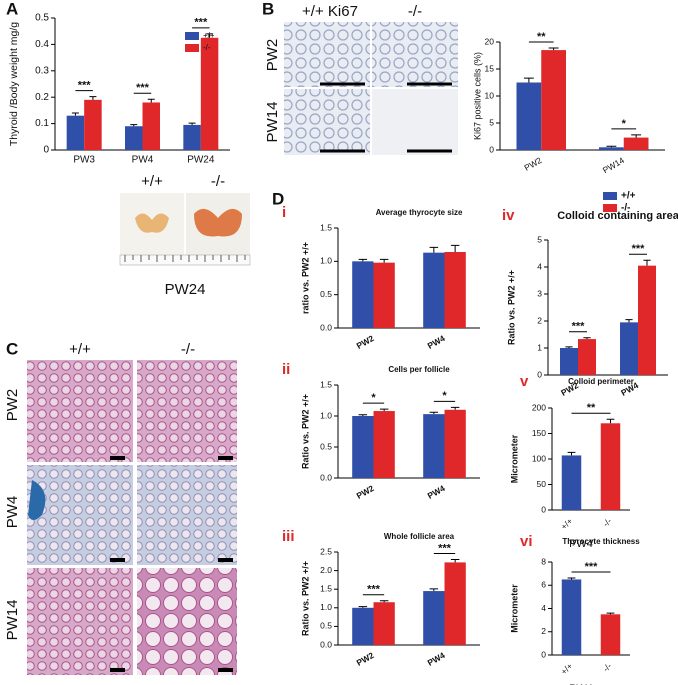 This screenshot has height=685, width=678. Describe the element at coordinates (272, 55) in the screenshot. I see `image-label: PW2` at that location.